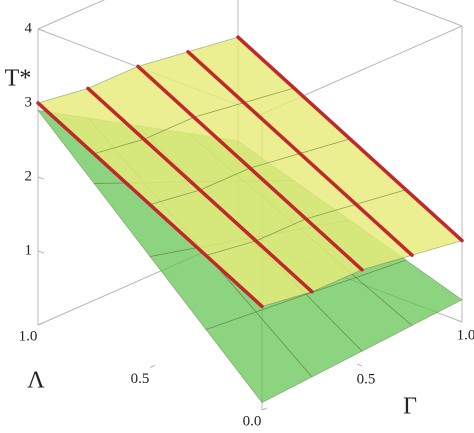 The height and width of the screenshot is (433, 474). Describe the element at coordinates (140, 379) in the screenshot. I see `y-tick-label: 0.5` at that location.